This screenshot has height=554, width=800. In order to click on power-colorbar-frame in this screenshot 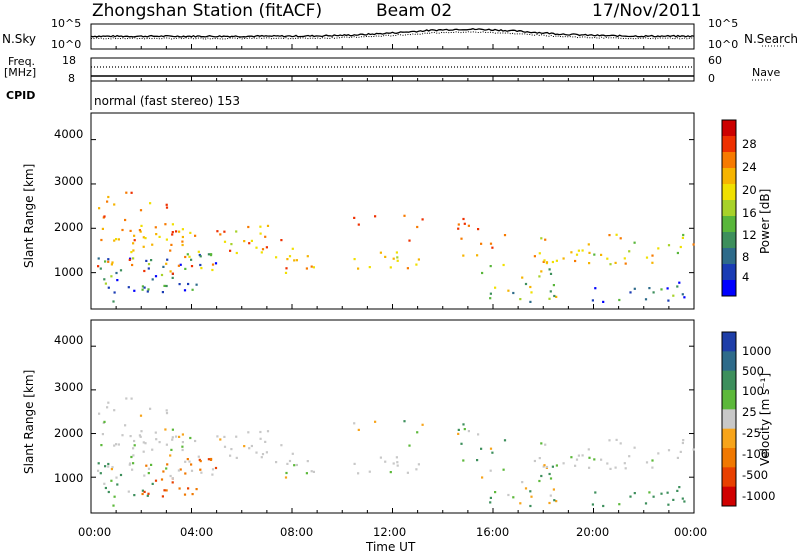, I will do `click(729, 208)`.